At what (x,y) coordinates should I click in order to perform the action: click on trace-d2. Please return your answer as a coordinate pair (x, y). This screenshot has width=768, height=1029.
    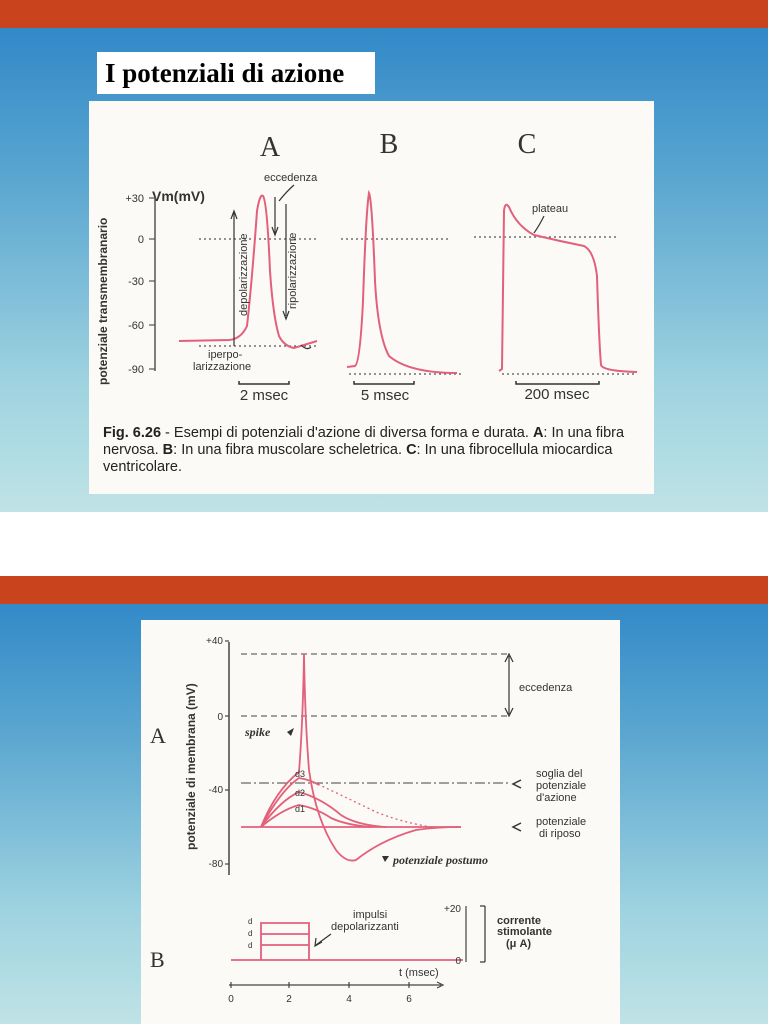
    Looking at the image, I should click on (323, 809).